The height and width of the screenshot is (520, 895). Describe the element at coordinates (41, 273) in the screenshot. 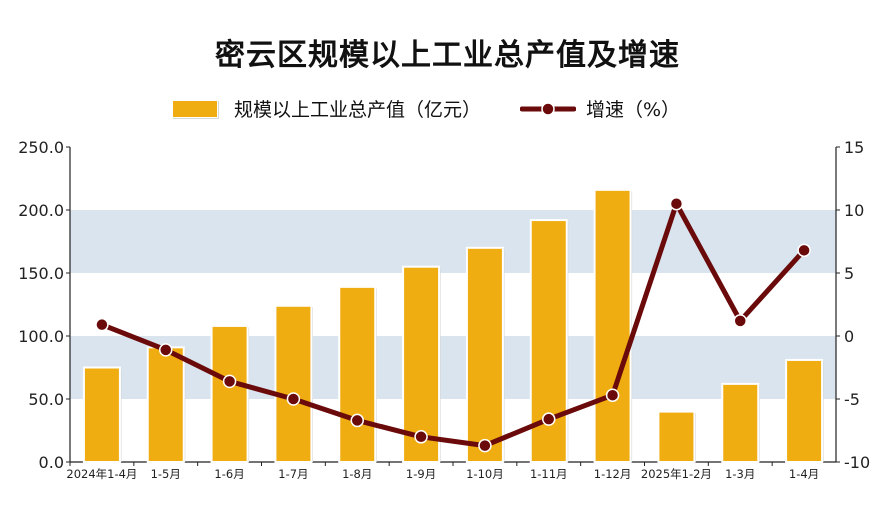

I see `y-left-tick-label: 150.0` at that location.